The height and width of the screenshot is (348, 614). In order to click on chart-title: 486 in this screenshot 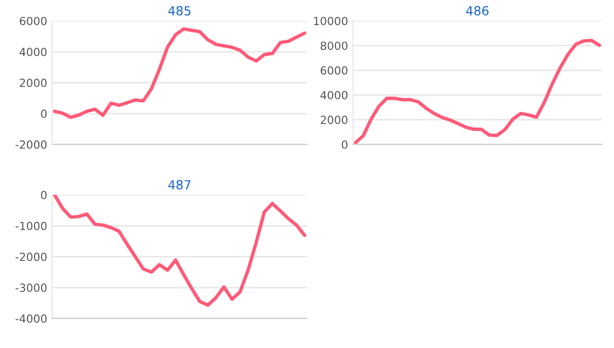, I will do `click(477, 11)`.